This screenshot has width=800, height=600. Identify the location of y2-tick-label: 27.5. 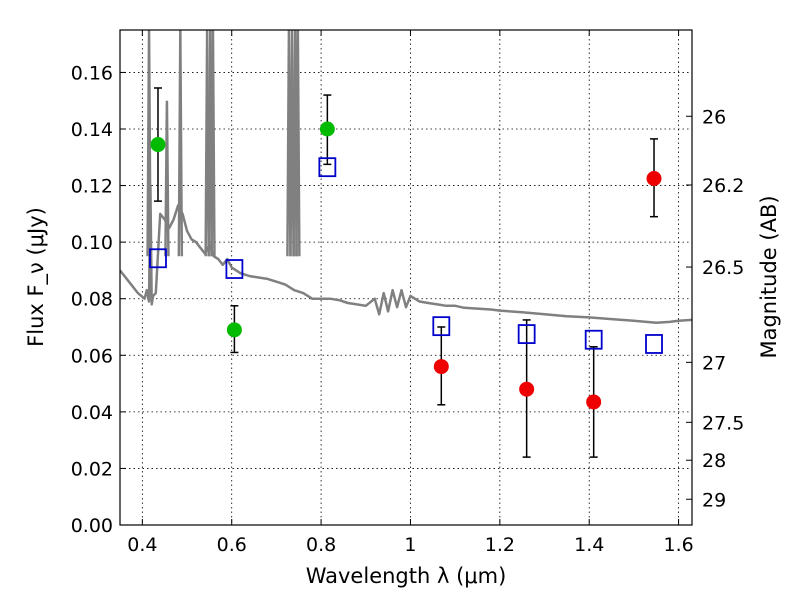
(723, 423).